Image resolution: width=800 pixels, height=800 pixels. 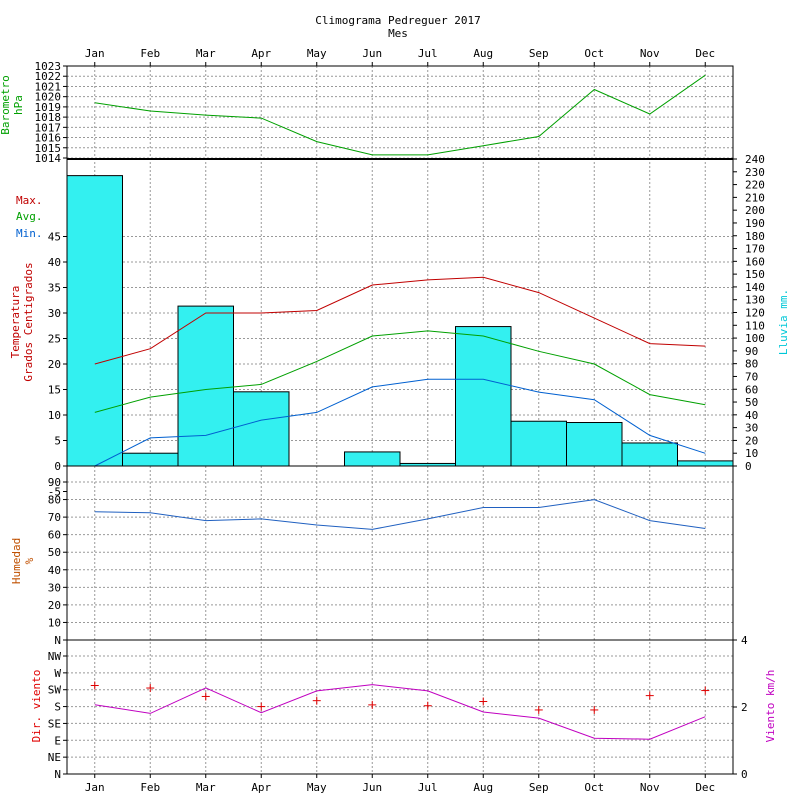 I want to click on wind-direction-tick-label: E, so click(x=57, y=740).